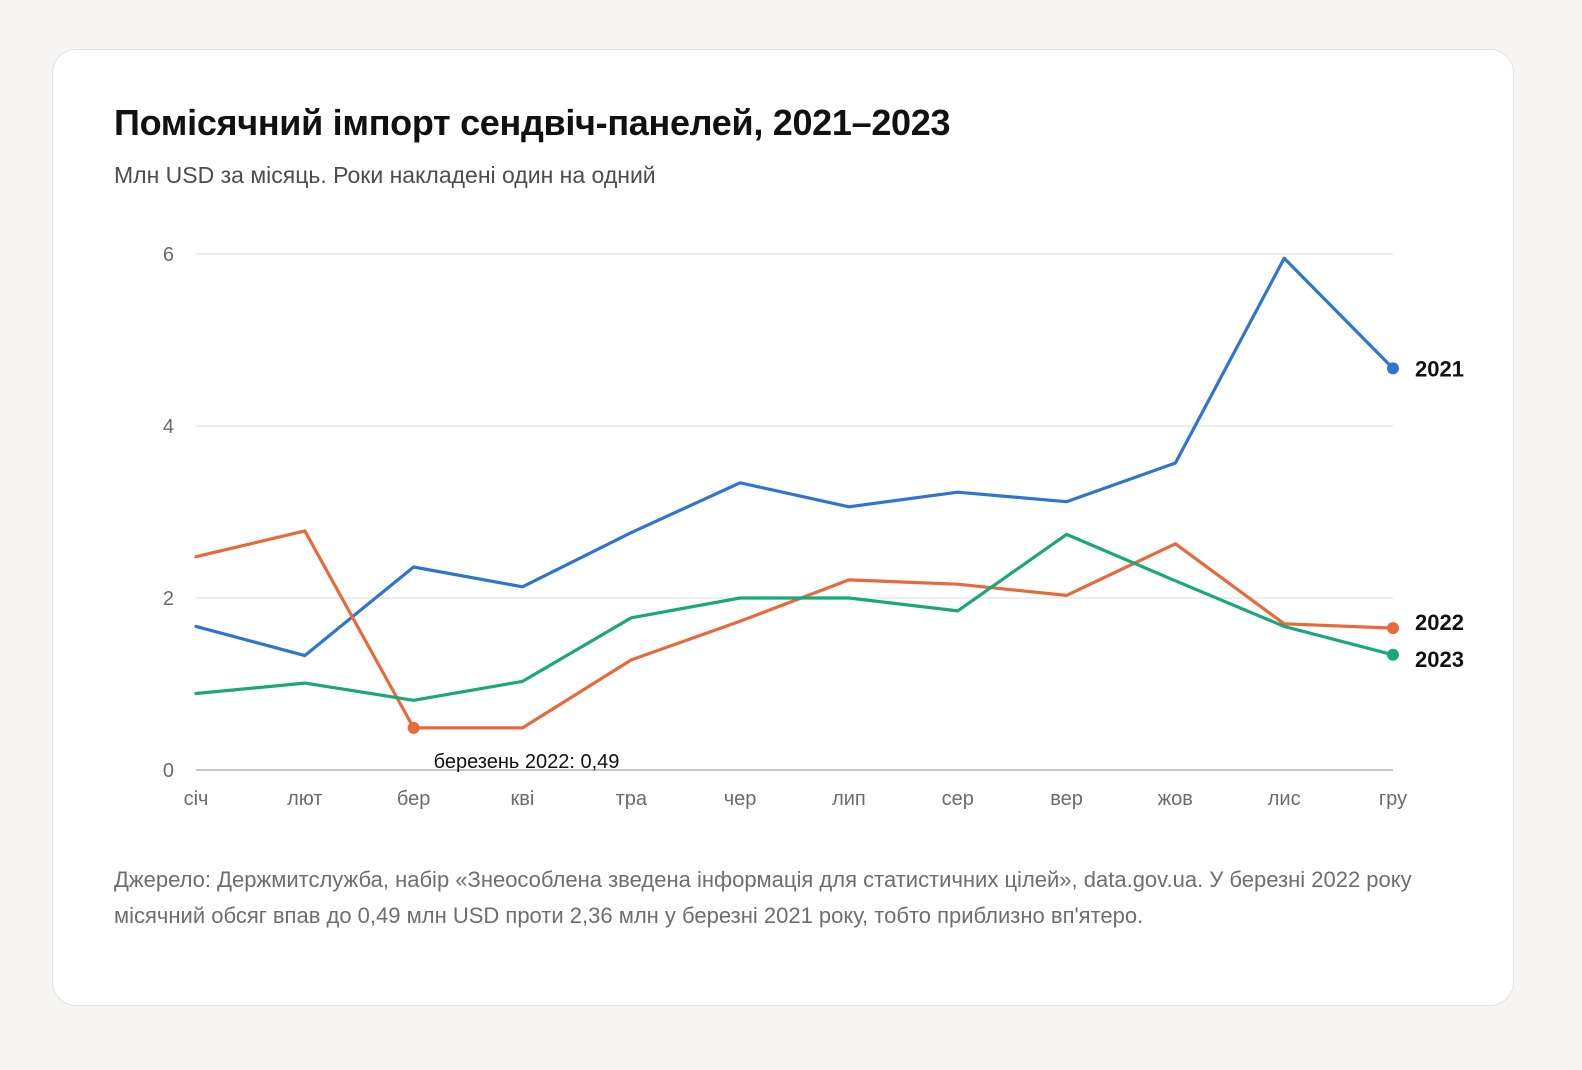 This screenshot has height=1070, width=1582. I want to click on x-tick-label: гру, so click(1393, 799).